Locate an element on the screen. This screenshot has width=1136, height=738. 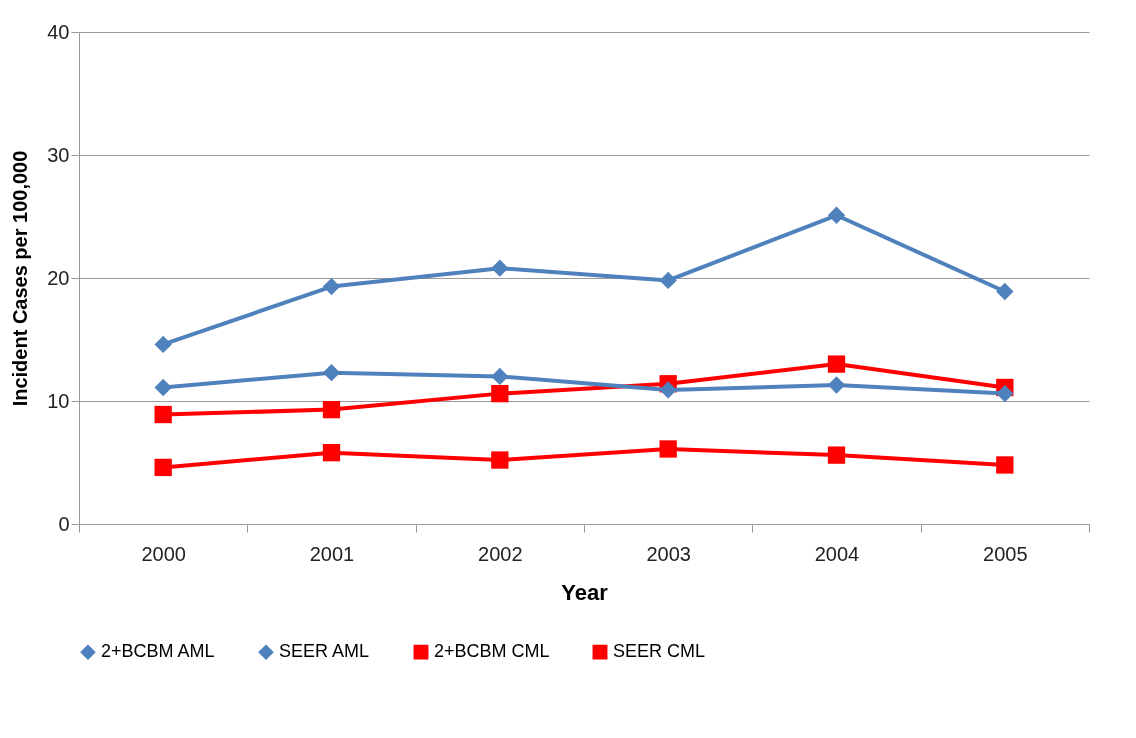
x-tick-label: 2003 is located at coordinates (668, 553).